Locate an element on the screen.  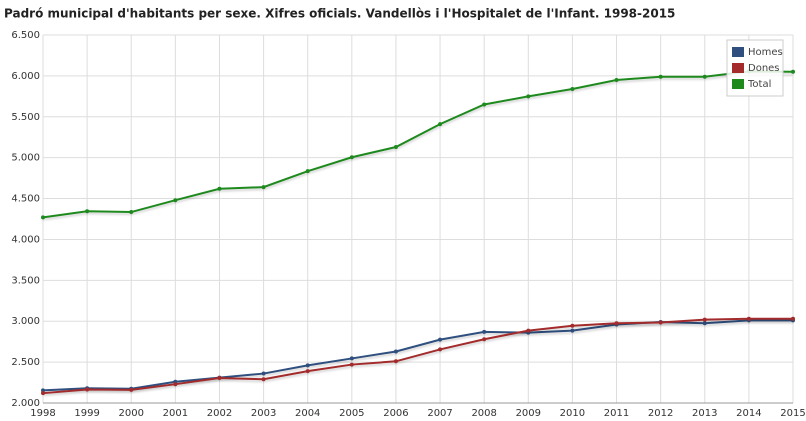
legend-label: Homes is located at coordinates (765, 52).